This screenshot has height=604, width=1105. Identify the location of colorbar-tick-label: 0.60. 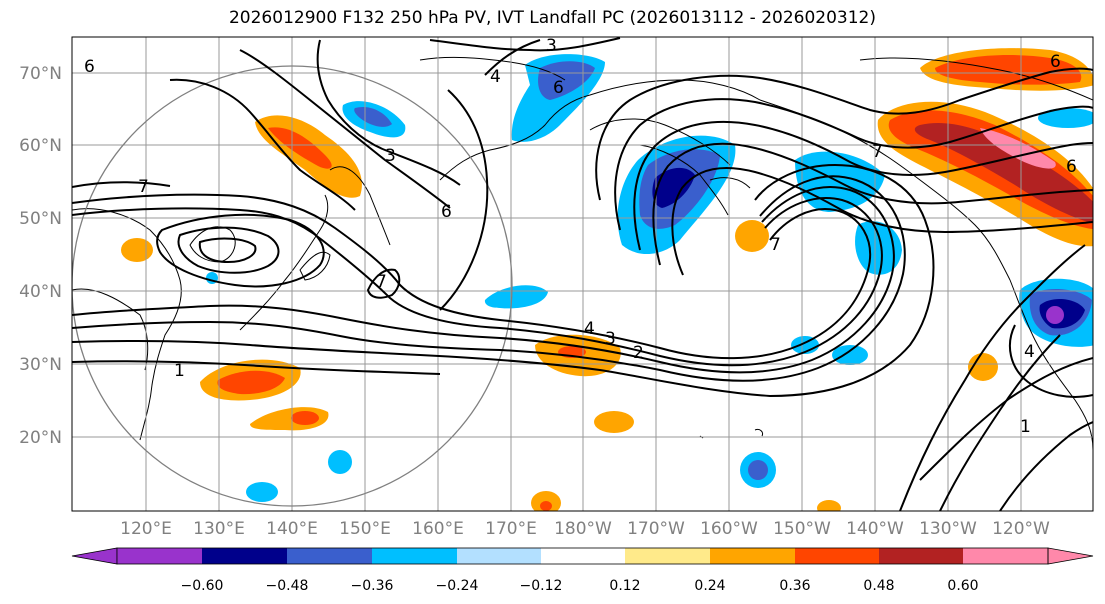
(962, 586).